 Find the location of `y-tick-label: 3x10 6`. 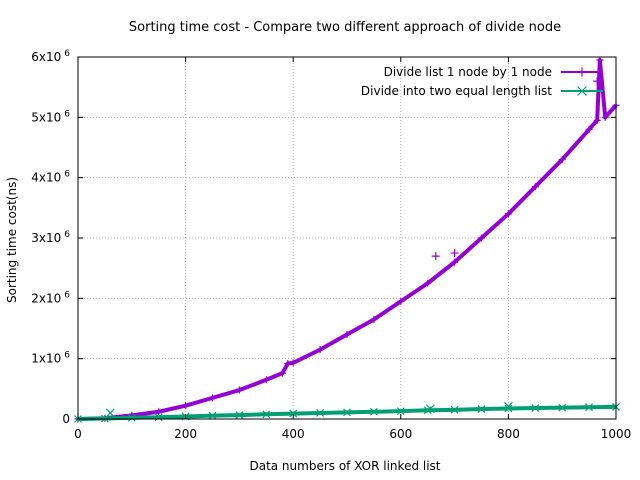

y-tick-label: 3x10 6 is located at coordinates (50, 237).